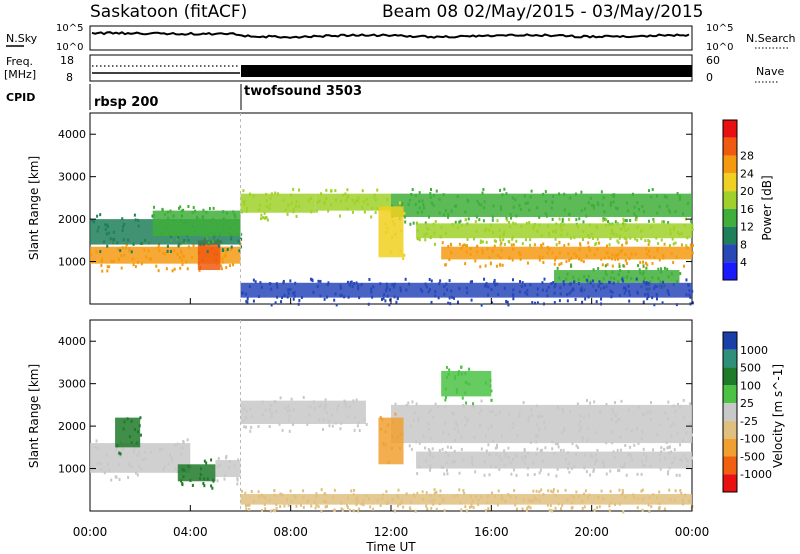 The width and height of the screenshot is (800, 554). I want to click on colorbar-tick-label: 12, so click(747, 227).